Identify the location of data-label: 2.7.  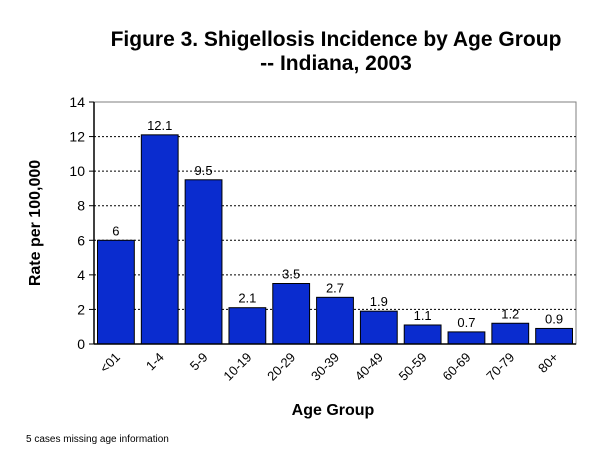
(335, 287).